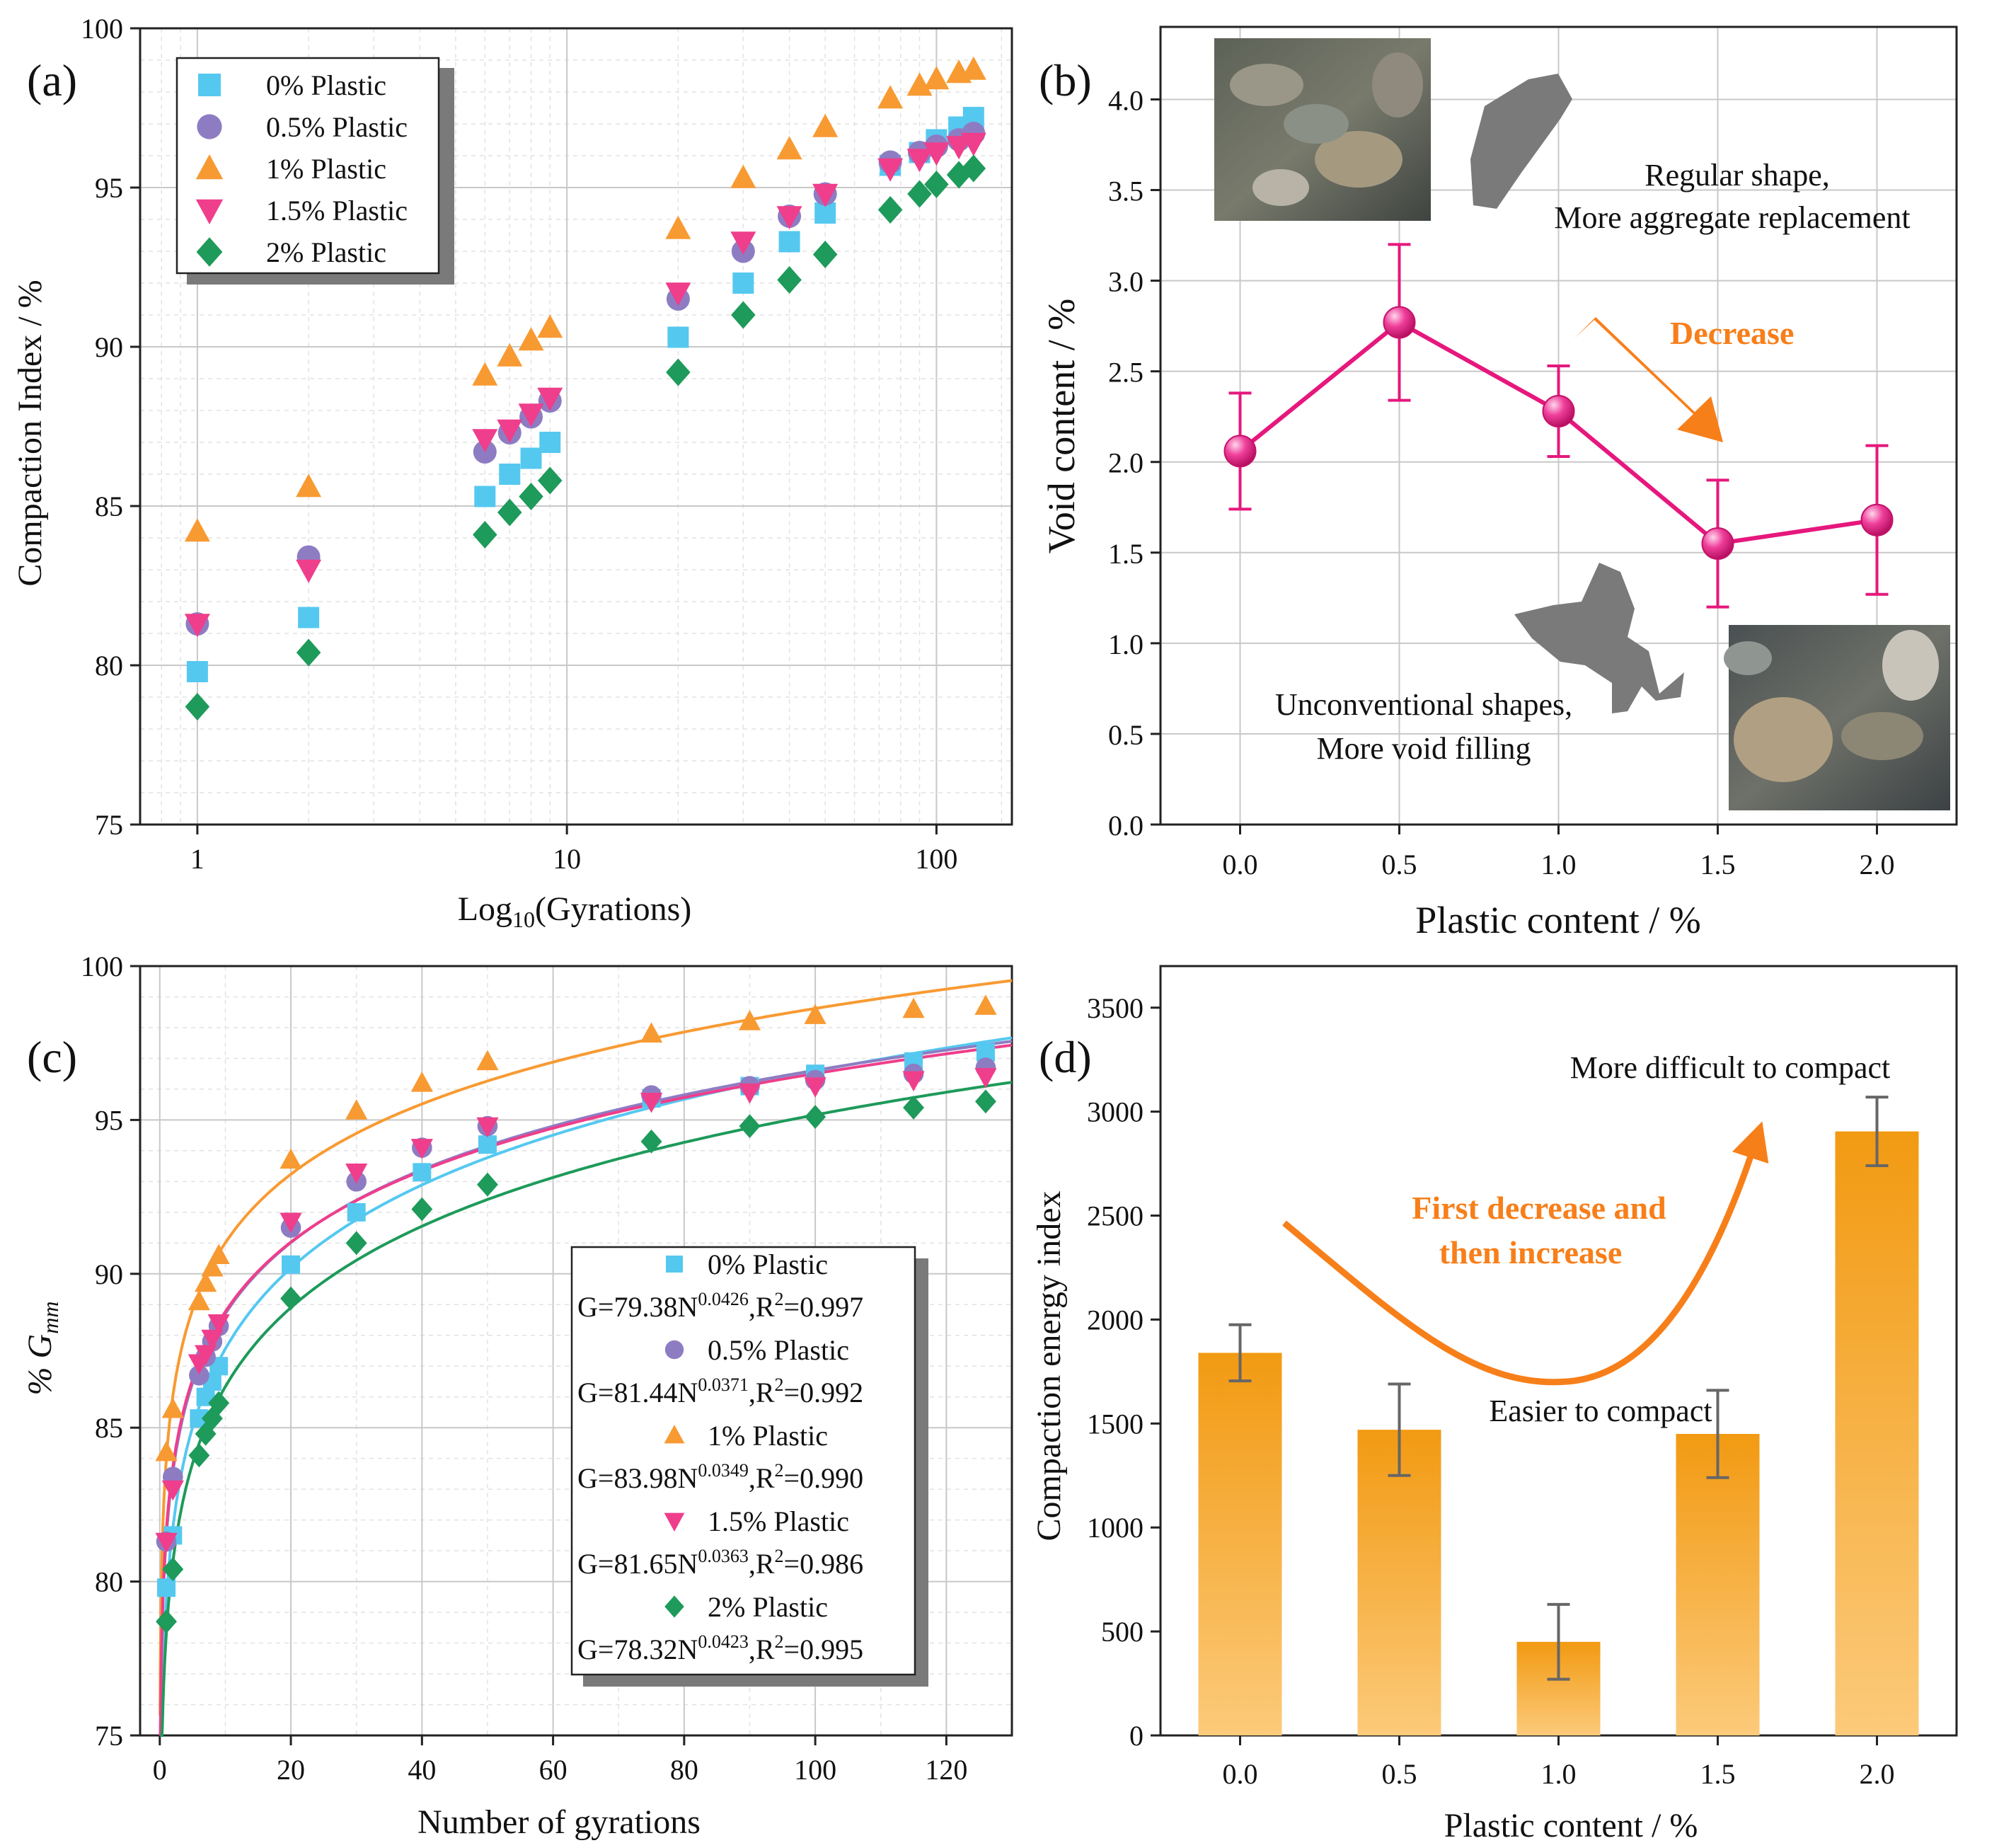 The image size is (2016, 1843). Describe the element at coordinates (1126, 735) in the screenshot. I see `panel-b-ytick-label: 0.5` at that location.